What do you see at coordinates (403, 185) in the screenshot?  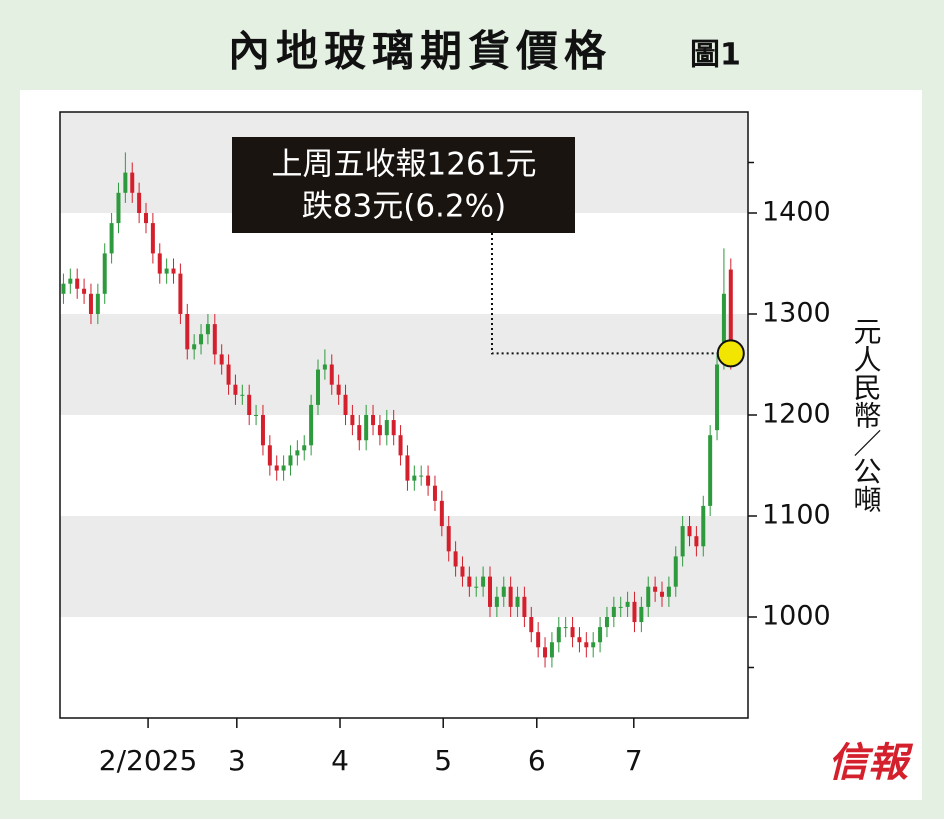 I see `annotation-box` at bounding box center [403, 185].